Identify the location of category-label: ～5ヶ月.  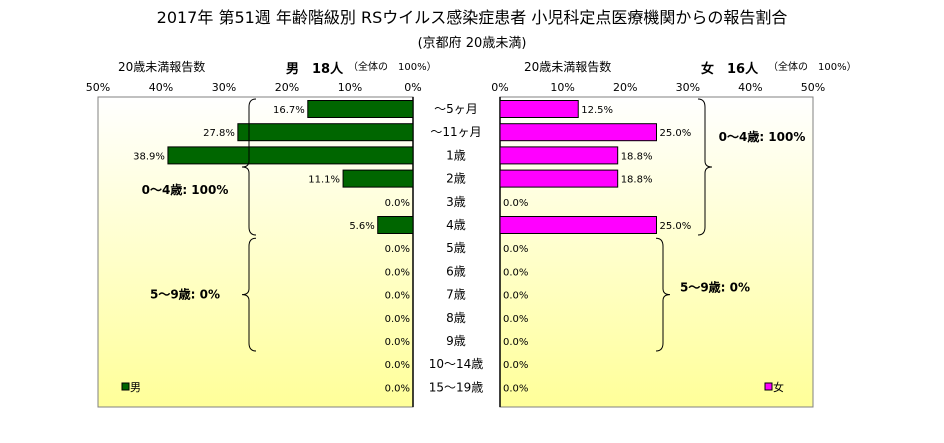
(456, 109).